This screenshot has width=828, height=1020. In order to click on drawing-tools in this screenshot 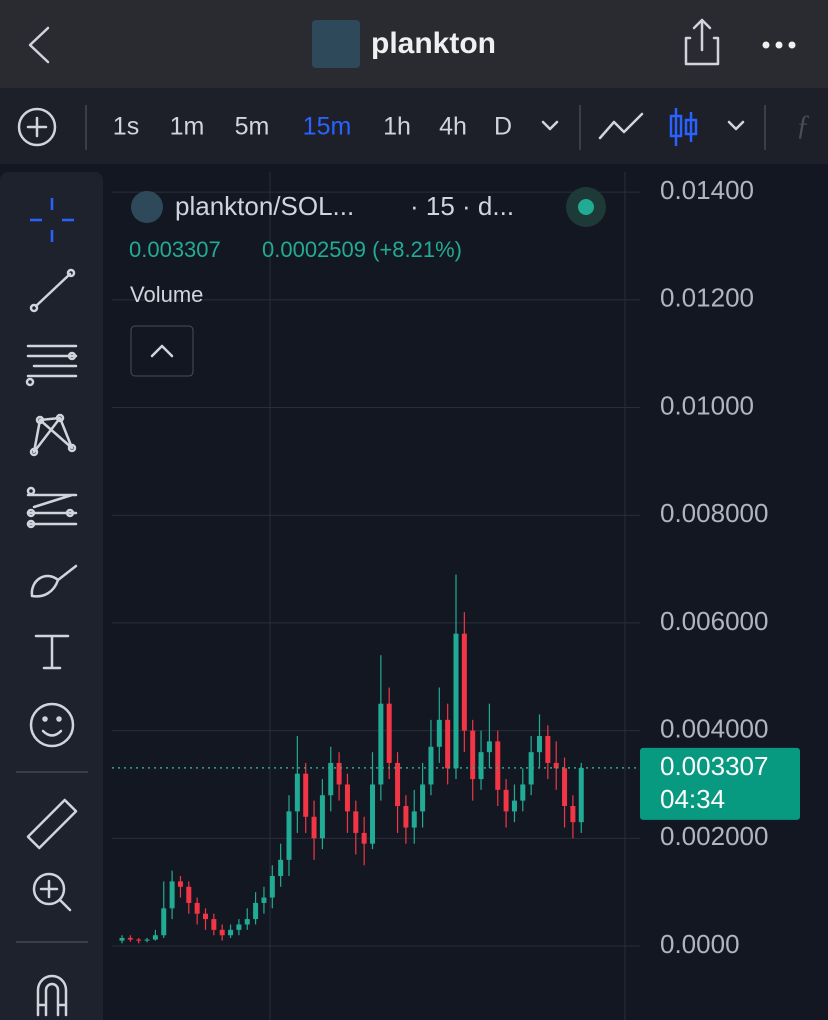, I will do `click(51, 642)`.